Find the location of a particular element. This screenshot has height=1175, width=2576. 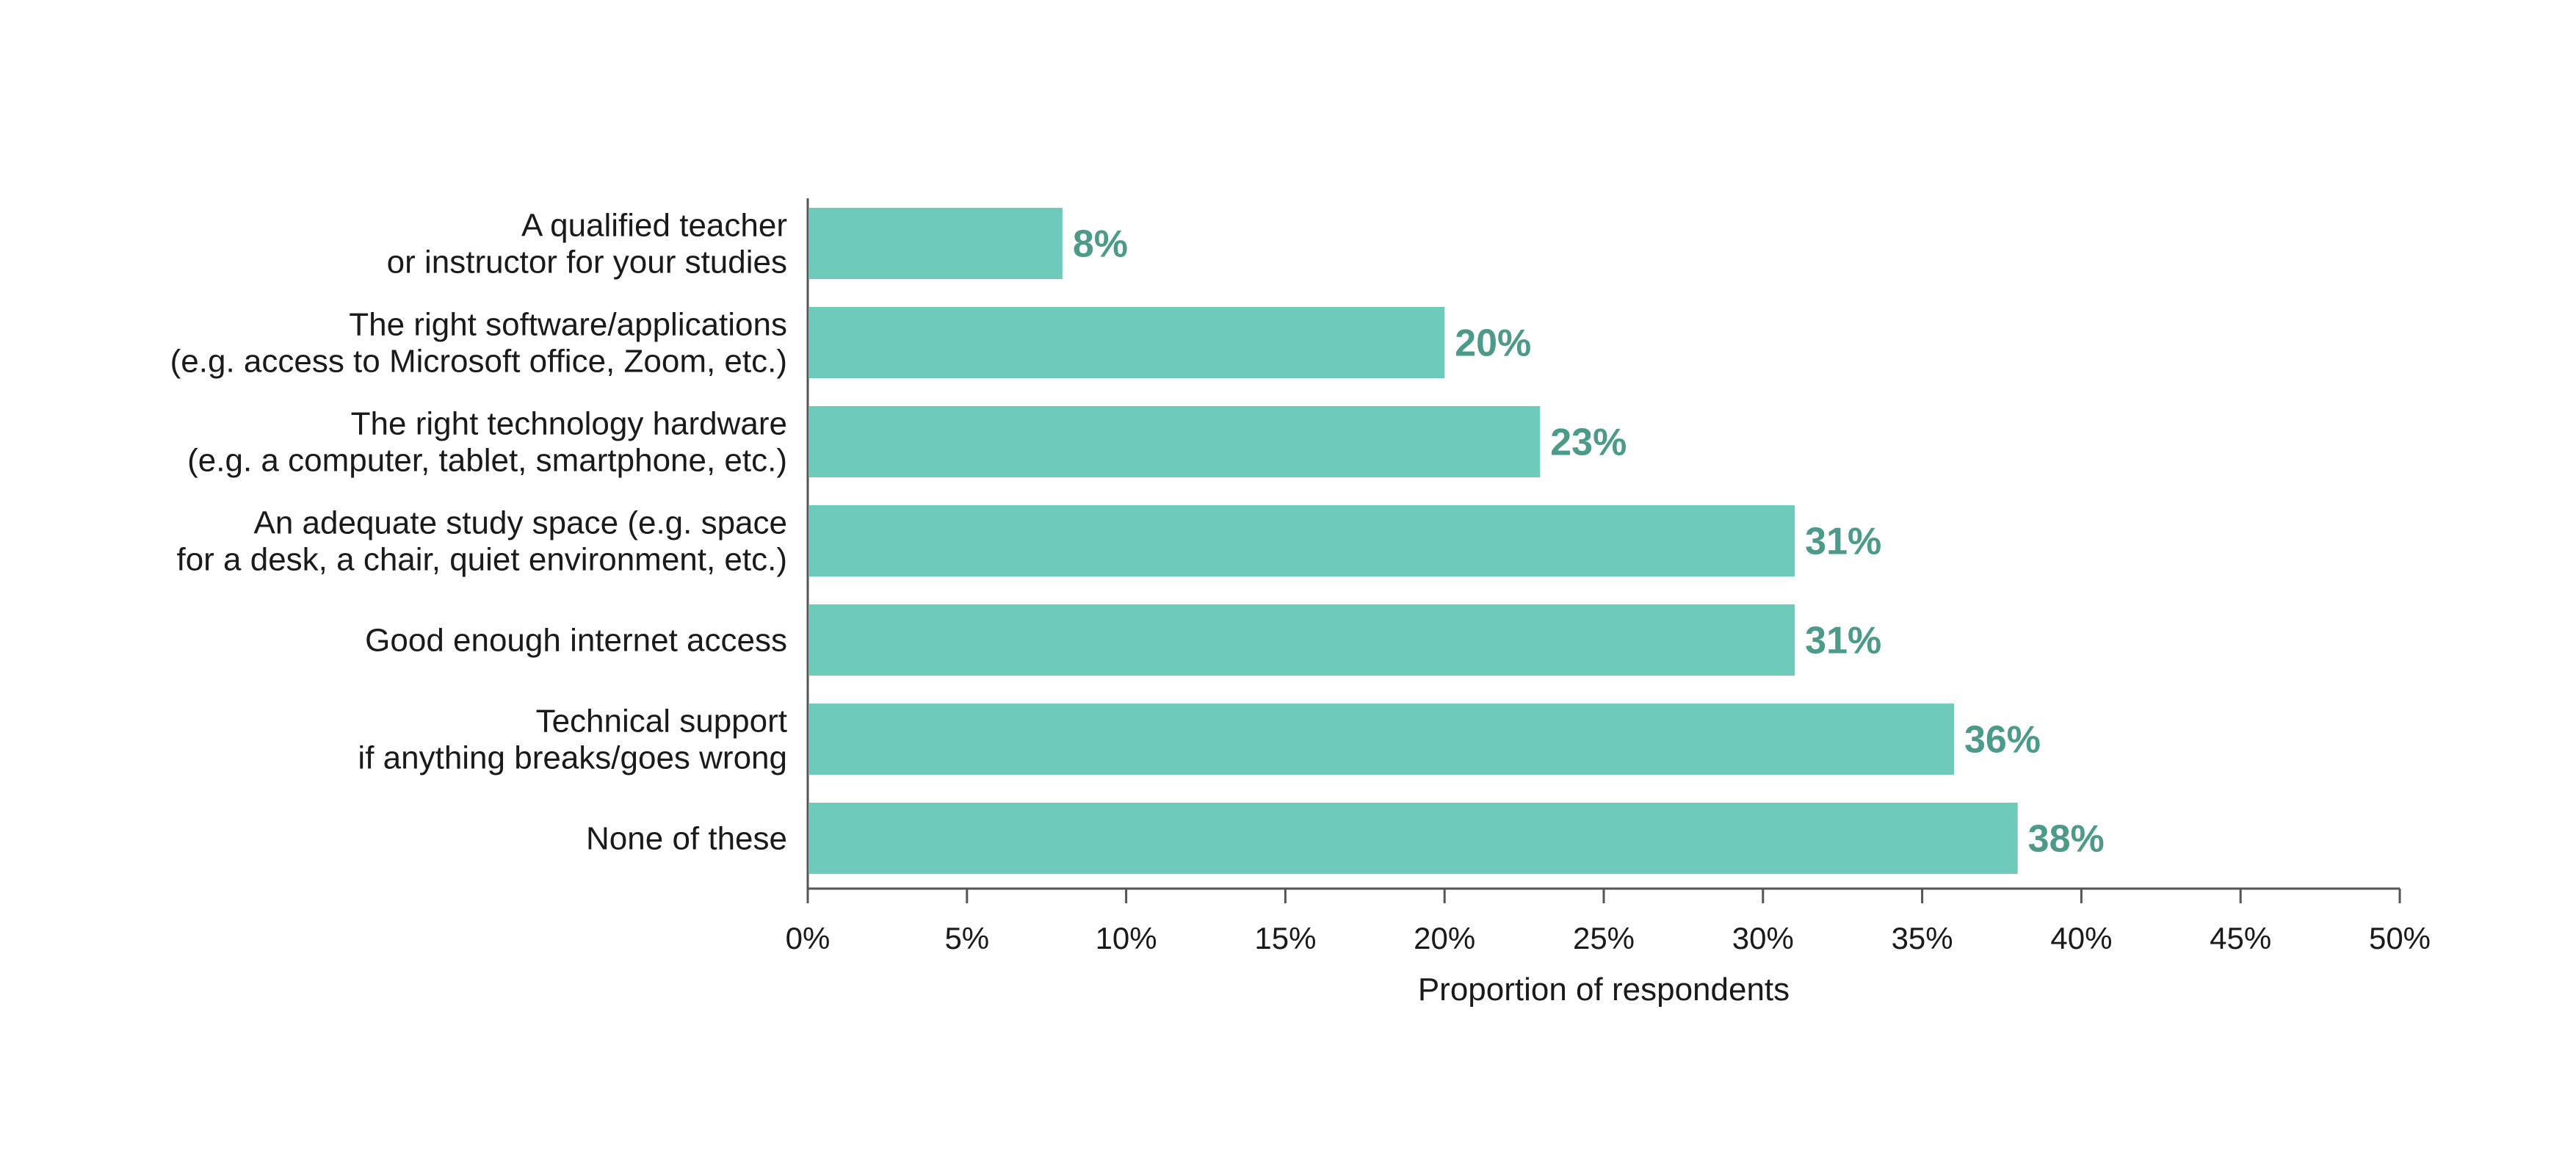

data-label: 23% is located at coordinates (1588, 443).